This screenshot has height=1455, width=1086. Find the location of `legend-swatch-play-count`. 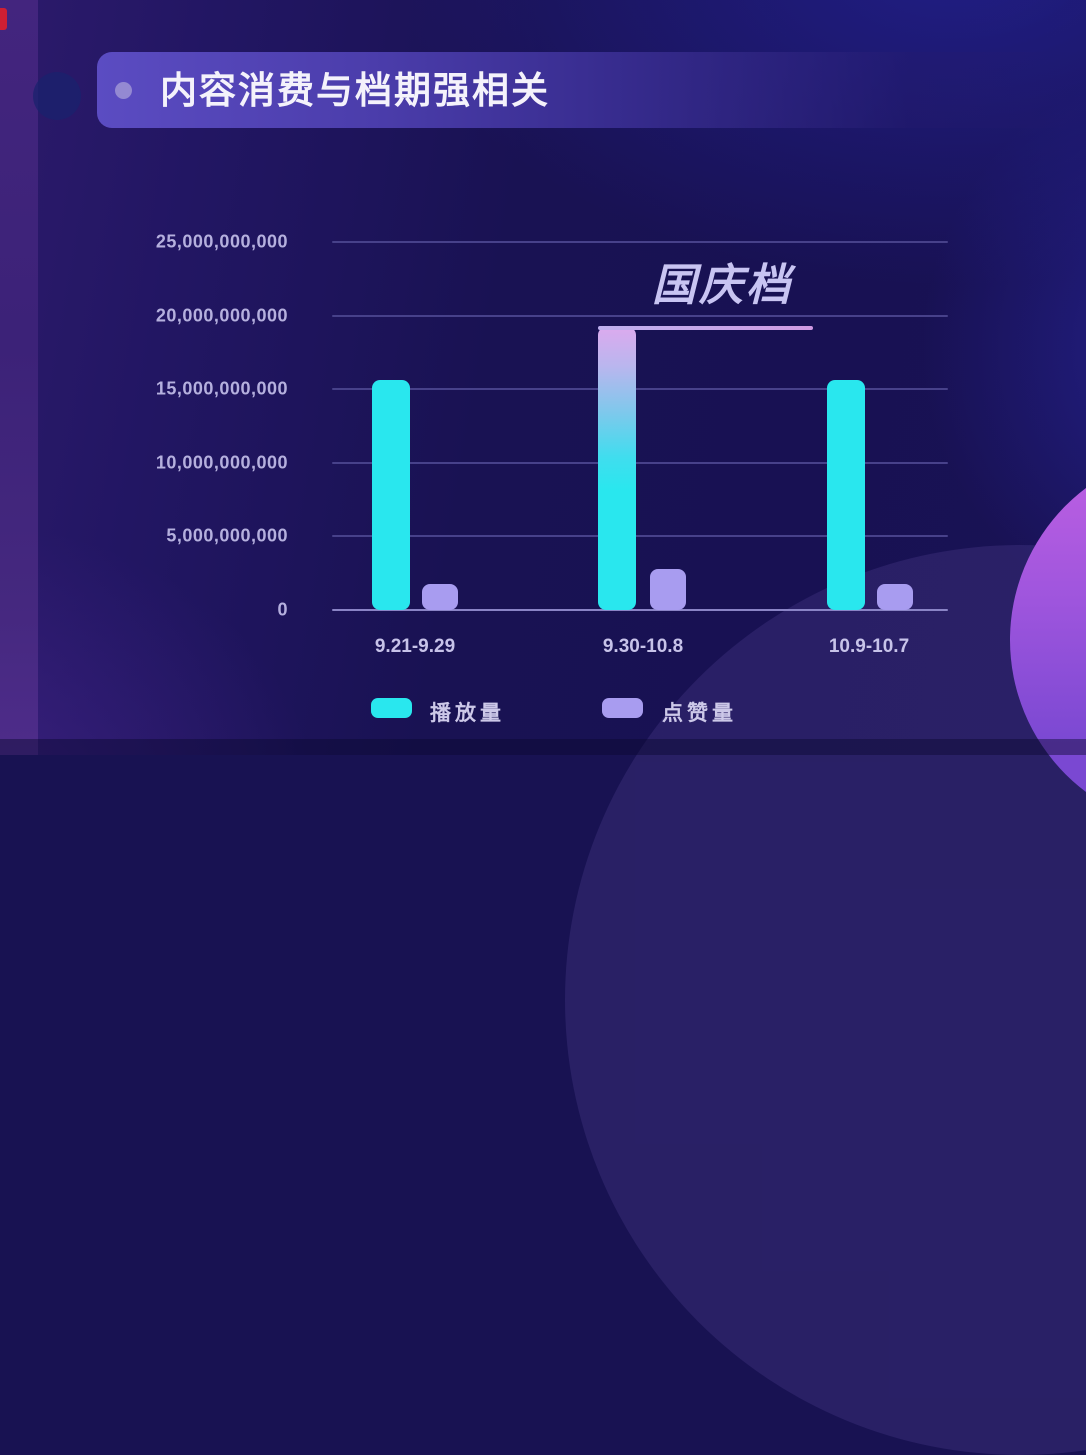

legend-swatch-play-count is located at coordinates (391, 708).